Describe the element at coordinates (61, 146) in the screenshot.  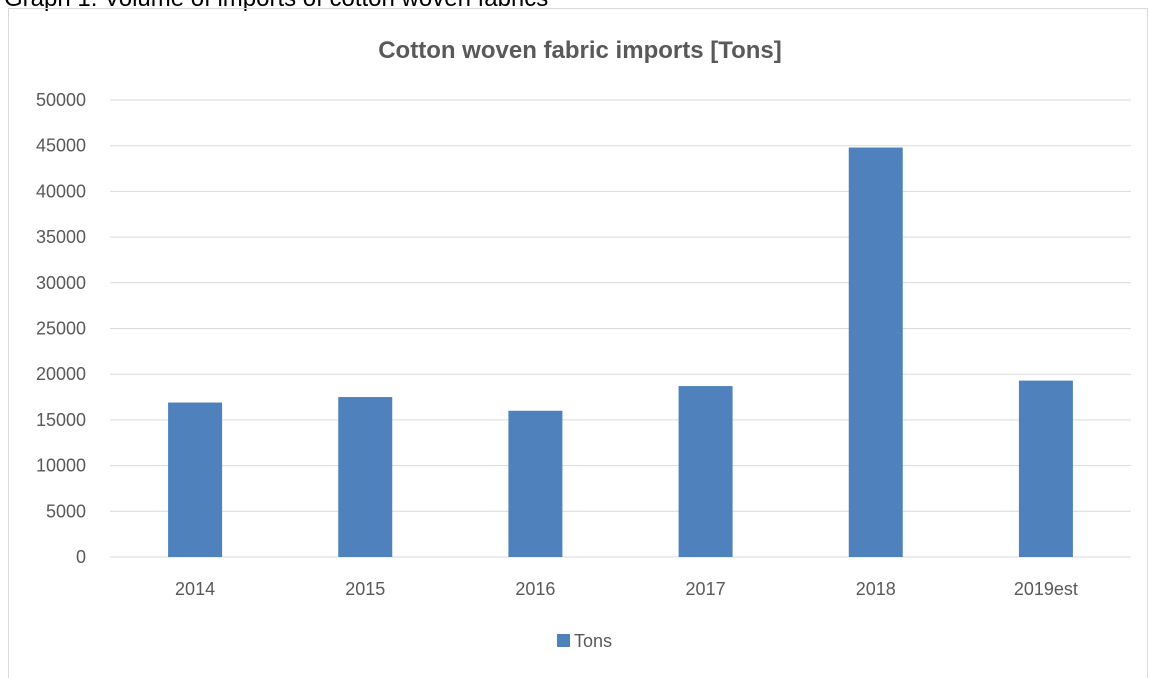
I see `y-tick-label: 45000` at that location.